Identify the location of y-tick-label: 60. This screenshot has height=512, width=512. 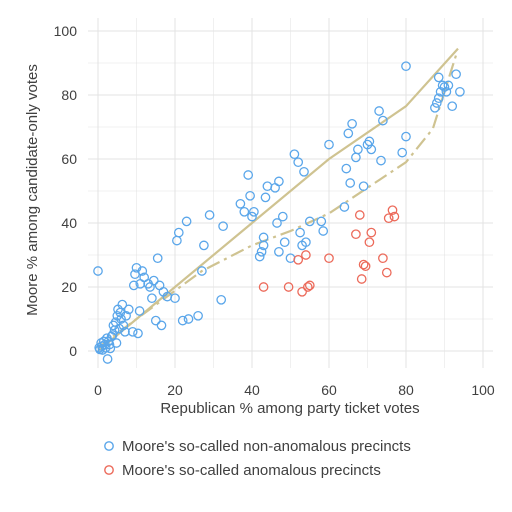
(69, 159).